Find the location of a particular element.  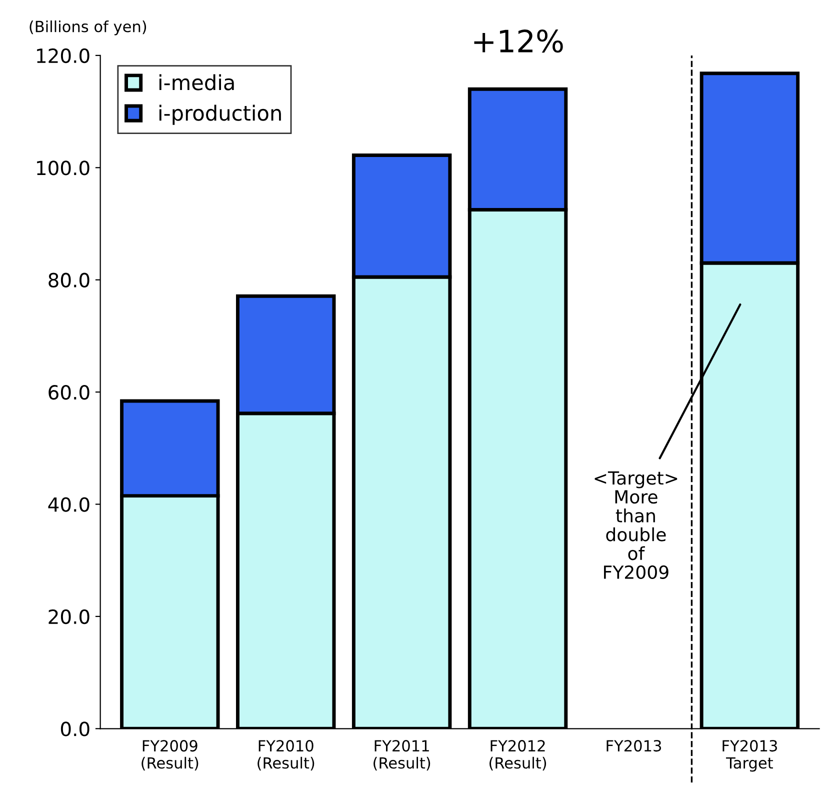

y-tick-label: 120.0 is located at coordinates (63, 56).